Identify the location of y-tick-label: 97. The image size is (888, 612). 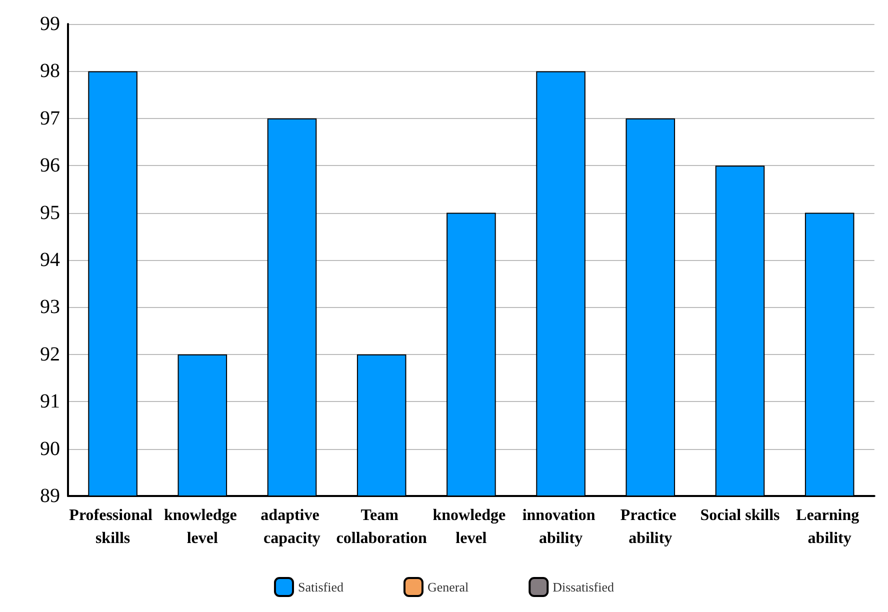
(50, 118).